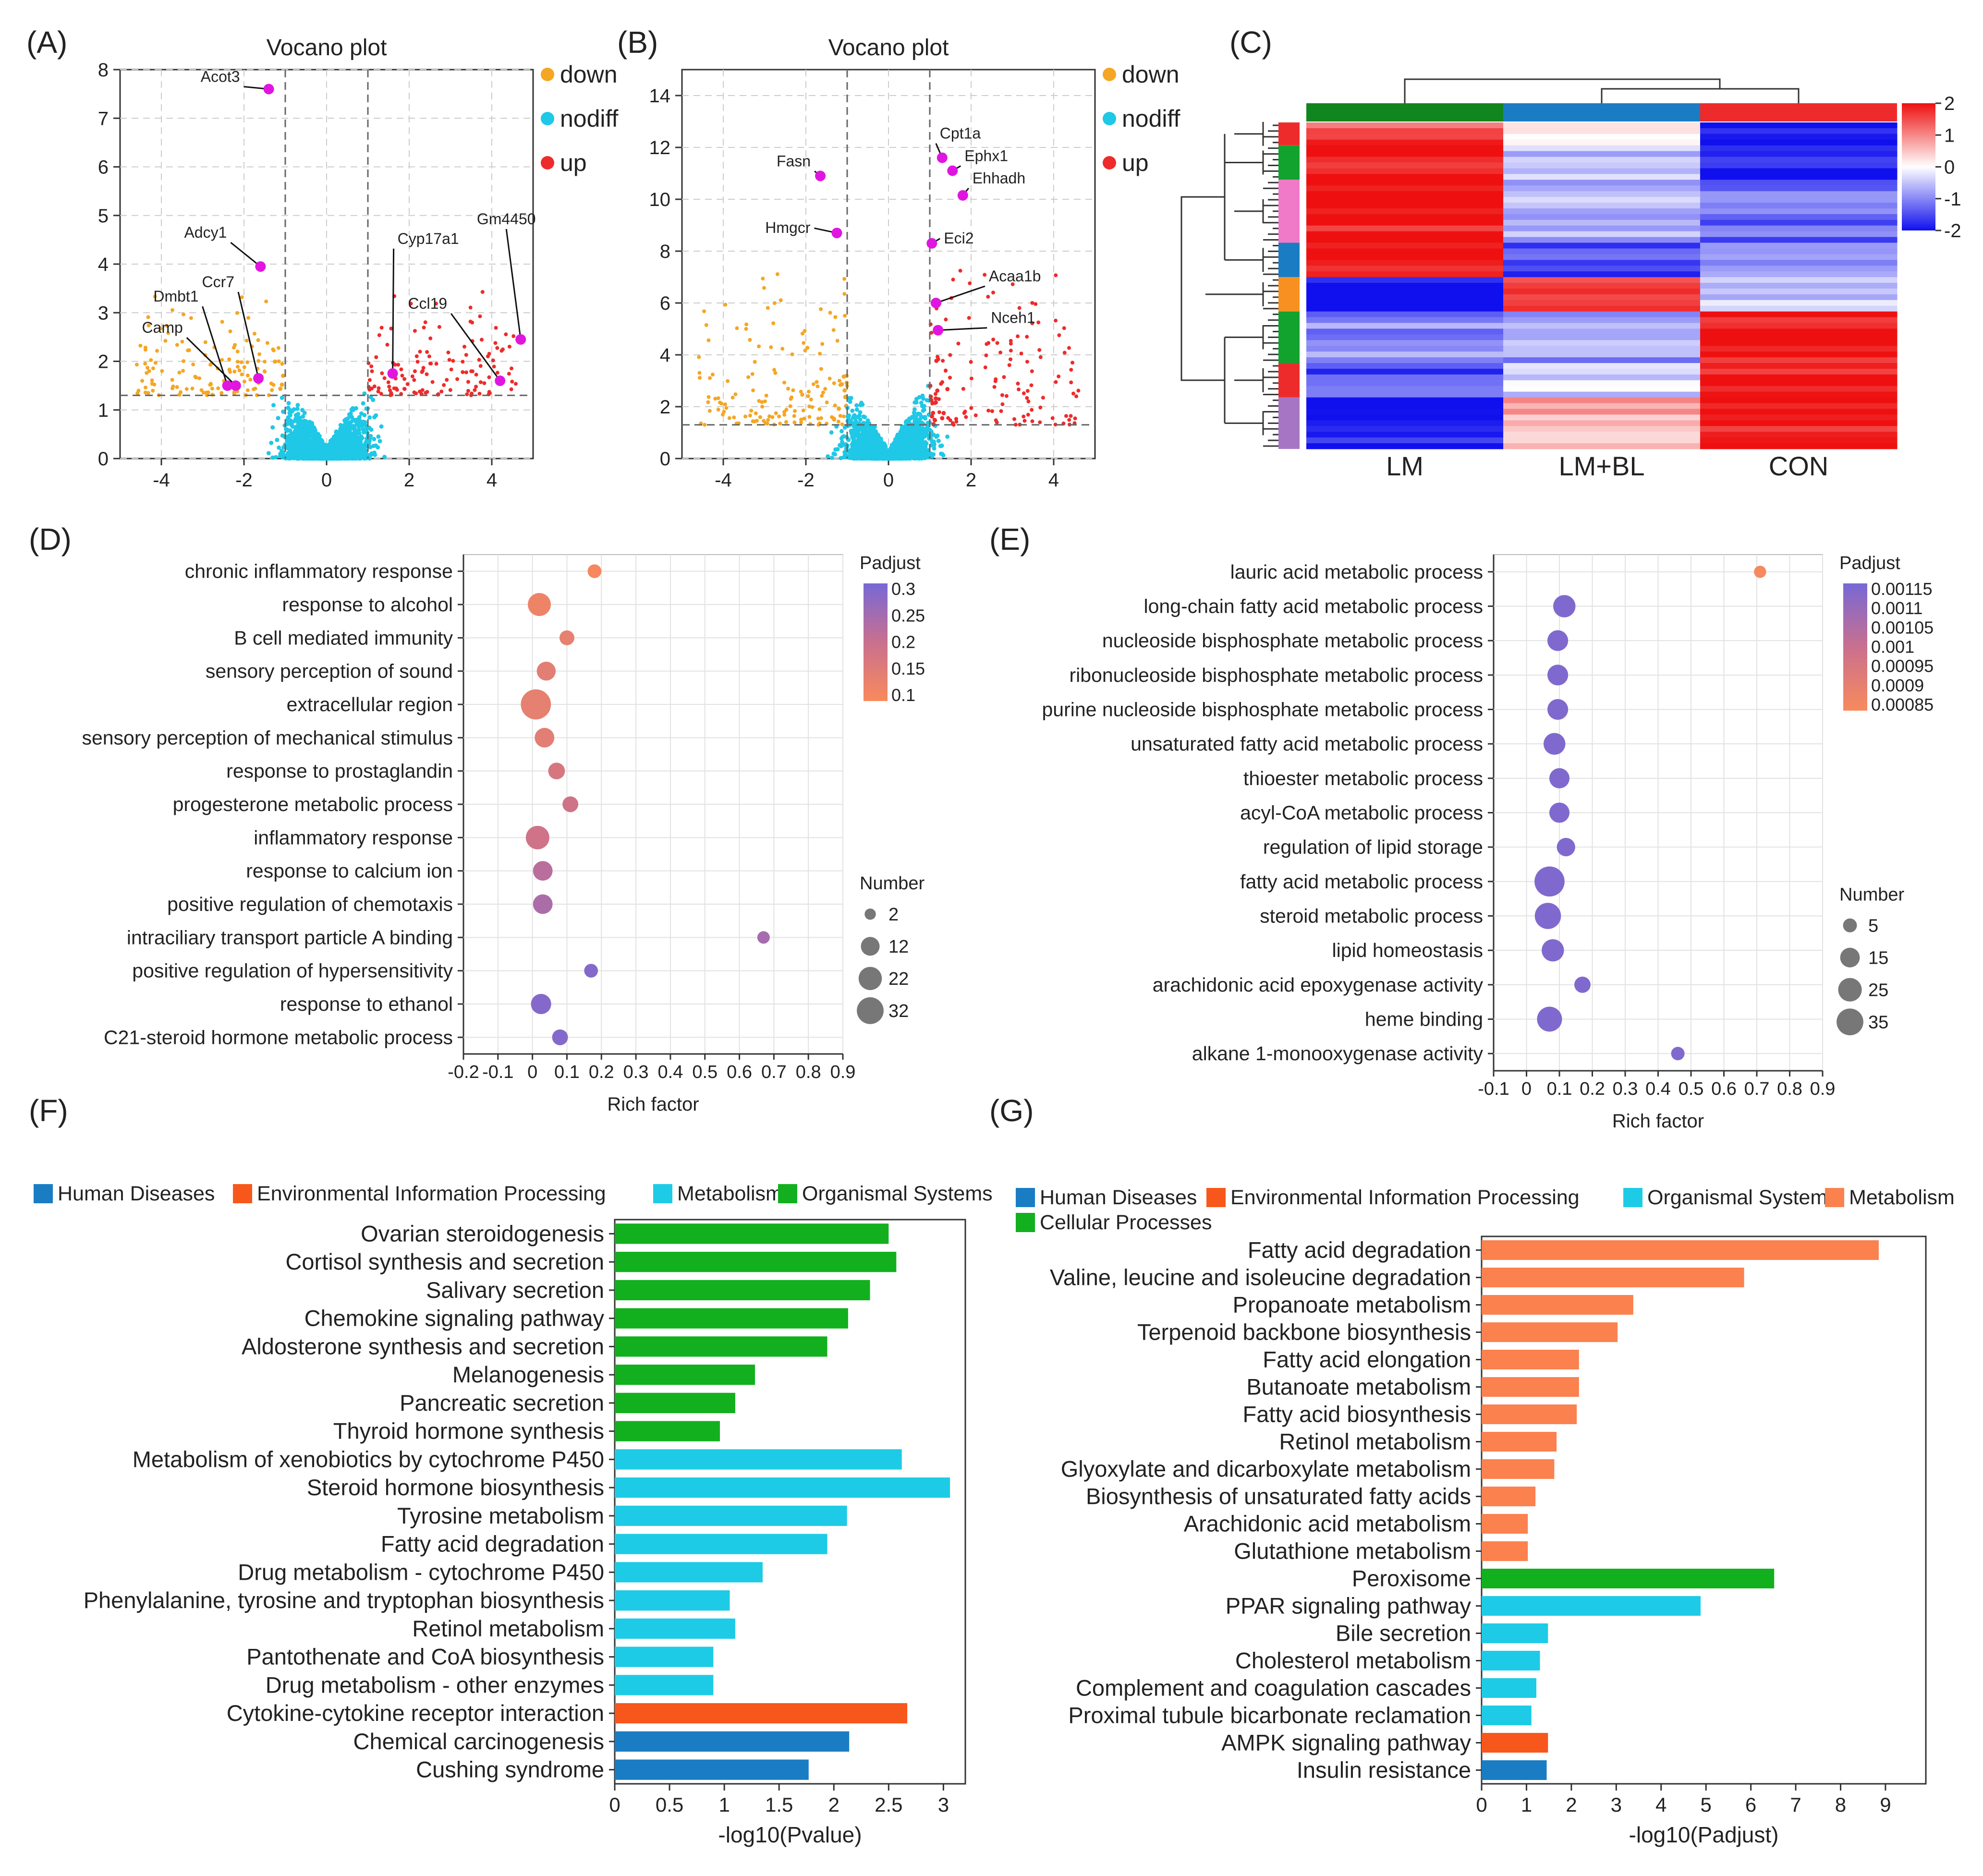 The height and width of the screenshot is (1876, 1983). I want to click on gene-label: Adcy1, so click(205, 232).